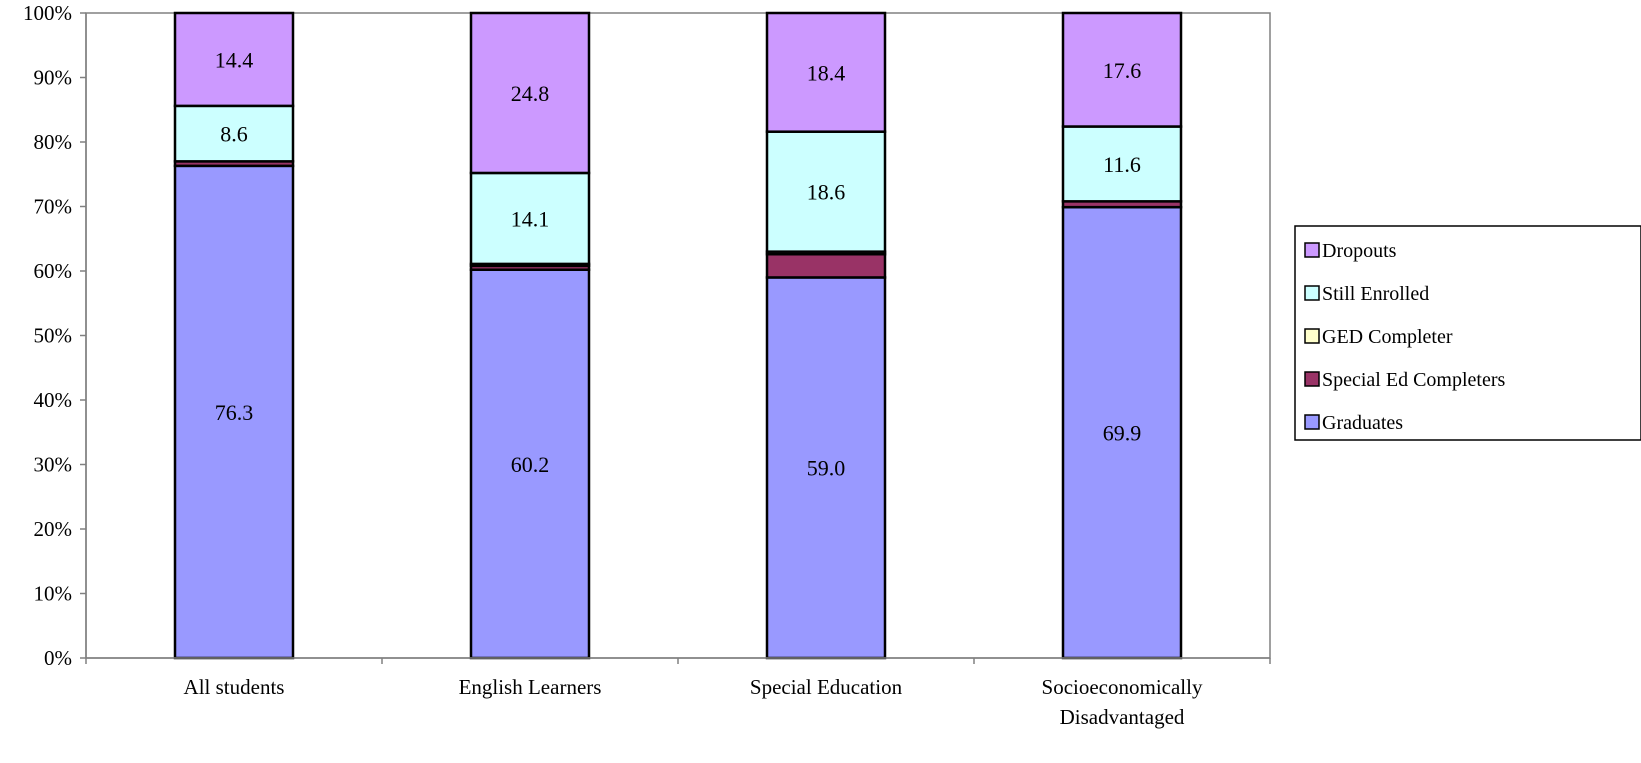  What do you see at coordinates (58, 658) in the screenshot?
I see `y-tick-label: 0%` at bounding box center [58, 658].